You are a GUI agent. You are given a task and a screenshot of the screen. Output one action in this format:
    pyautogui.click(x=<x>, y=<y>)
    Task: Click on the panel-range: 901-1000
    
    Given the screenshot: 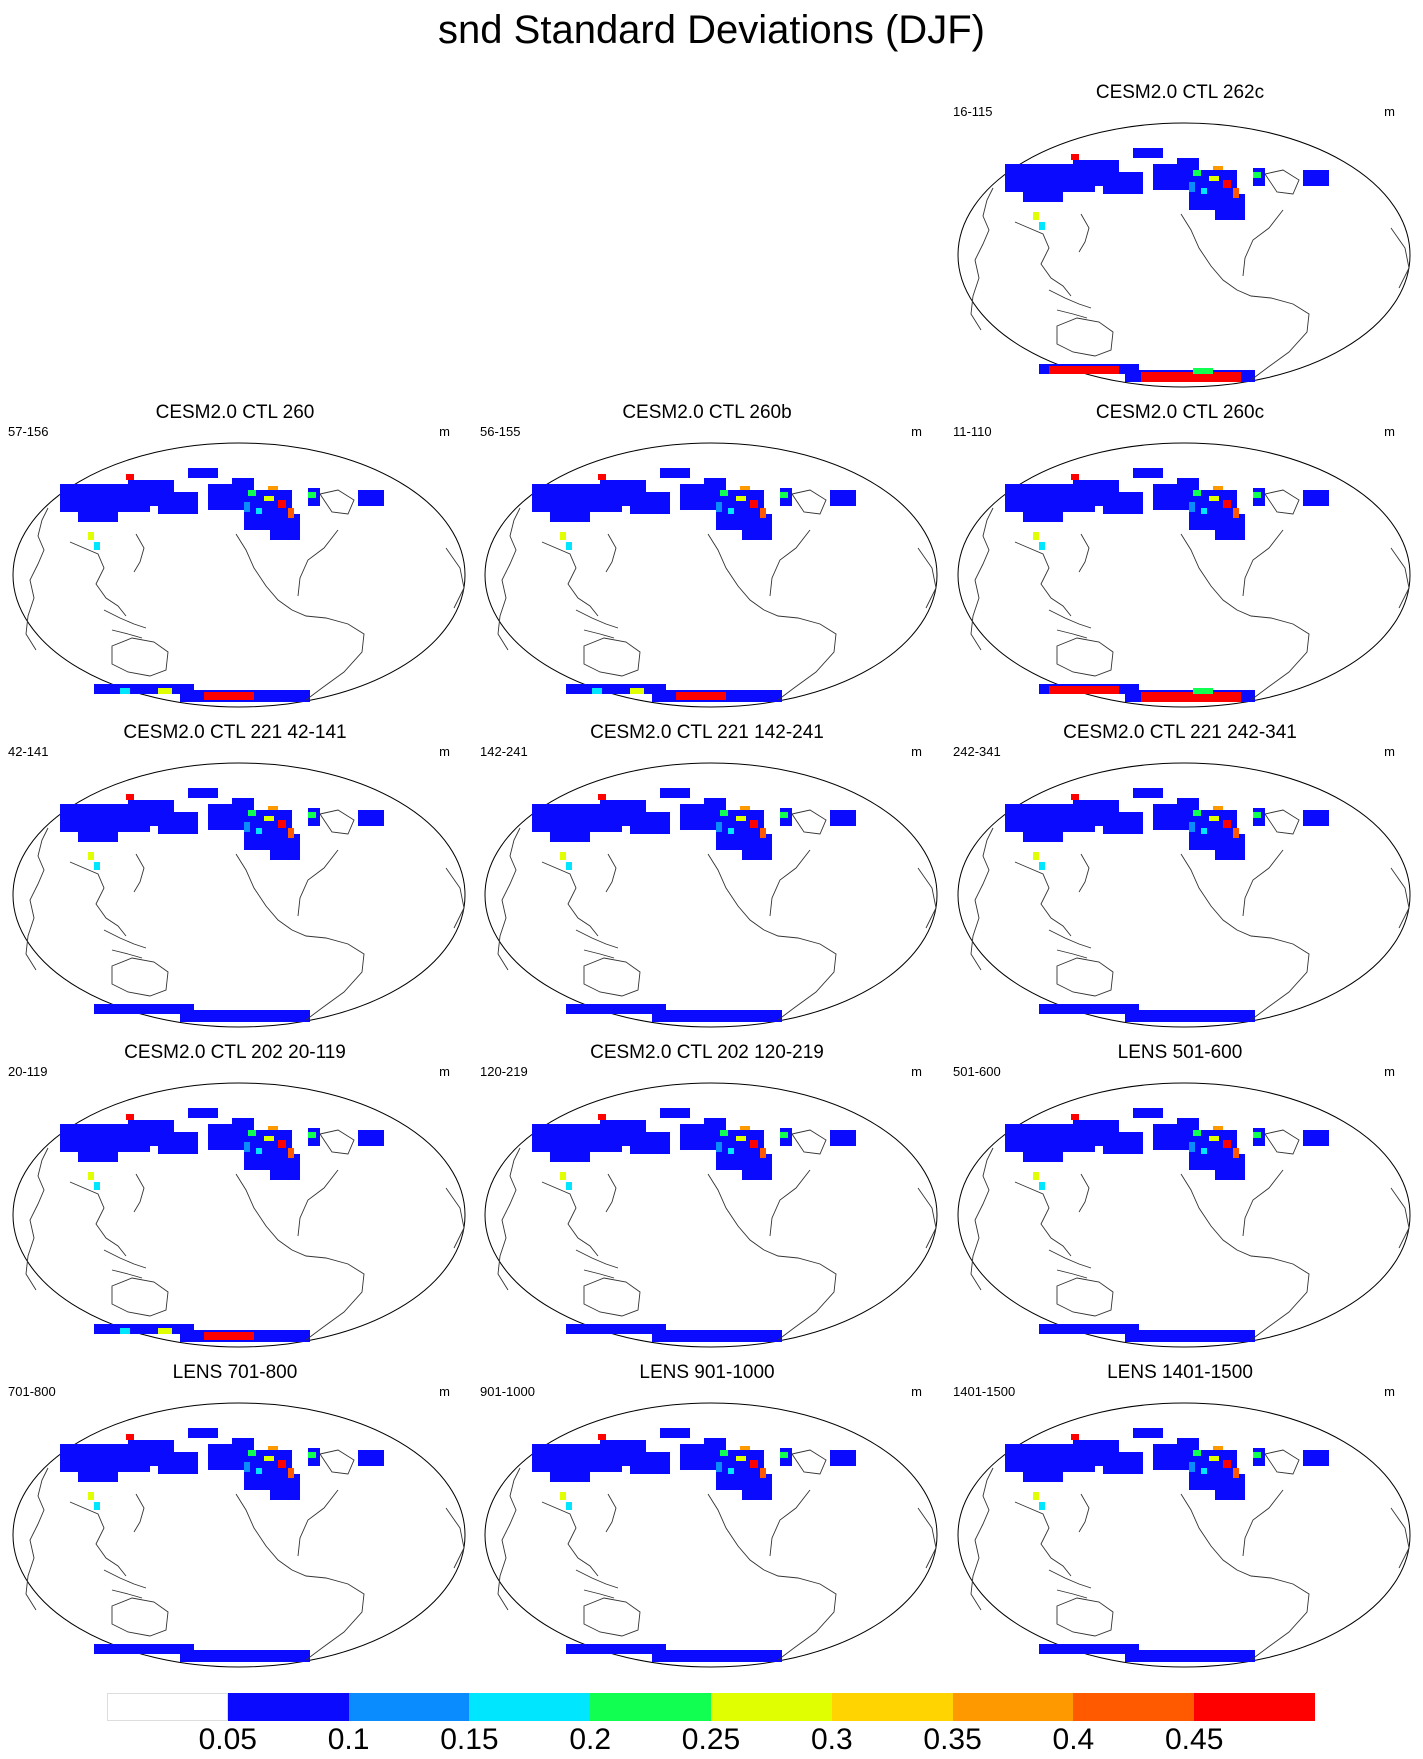 What is the action you would take?
    pyautogui.click(x=507, y=1391)
    